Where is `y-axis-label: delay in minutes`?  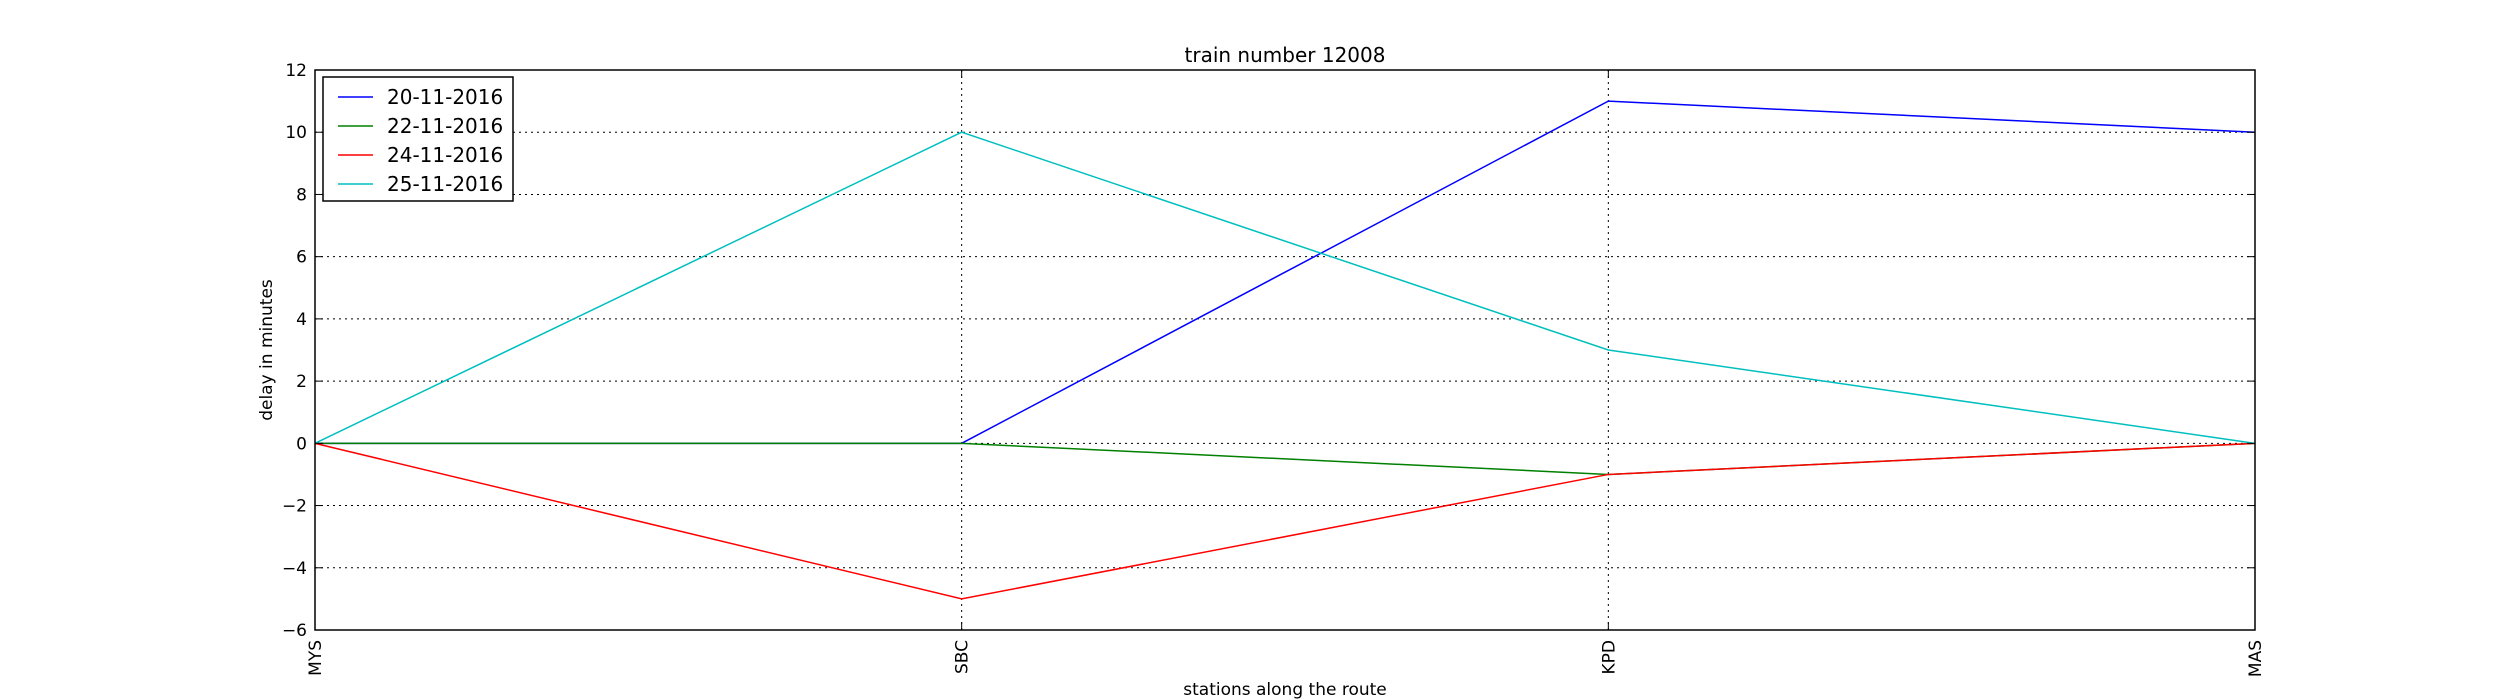 y-axis-label: delay in minutes is located at coordinates (267, 350).